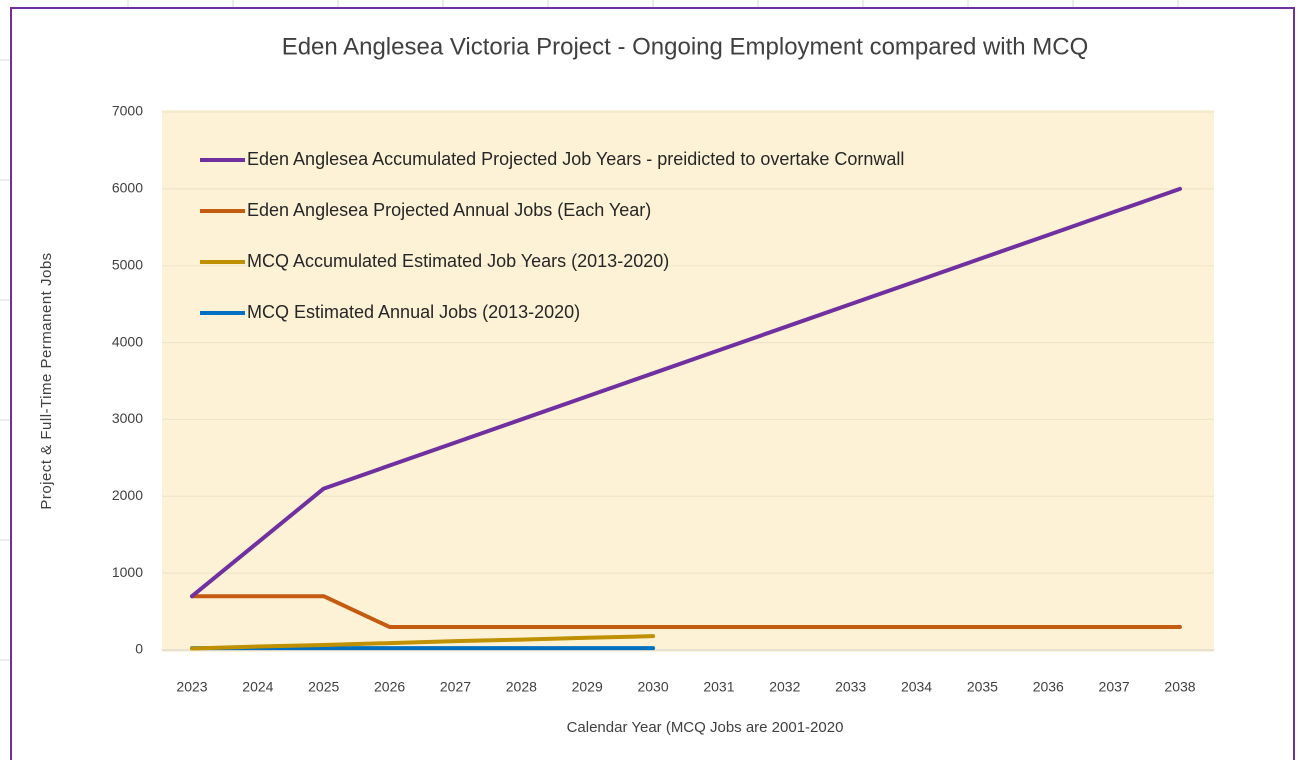 This screenshot has height=760, width=1299. Describe the element at coordinates (127, 111) in the screenshot. I see `y-tick-label: 7000` at that location.